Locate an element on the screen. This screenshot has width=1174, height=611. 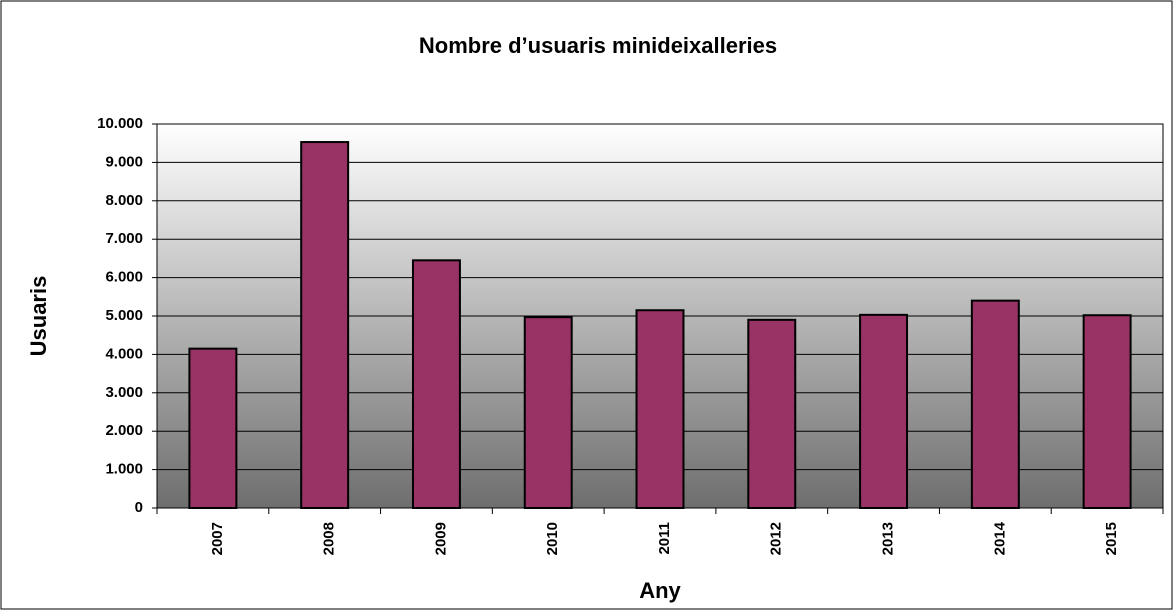
y-tick-label: 4.000 is located at coordinates (124, 353).